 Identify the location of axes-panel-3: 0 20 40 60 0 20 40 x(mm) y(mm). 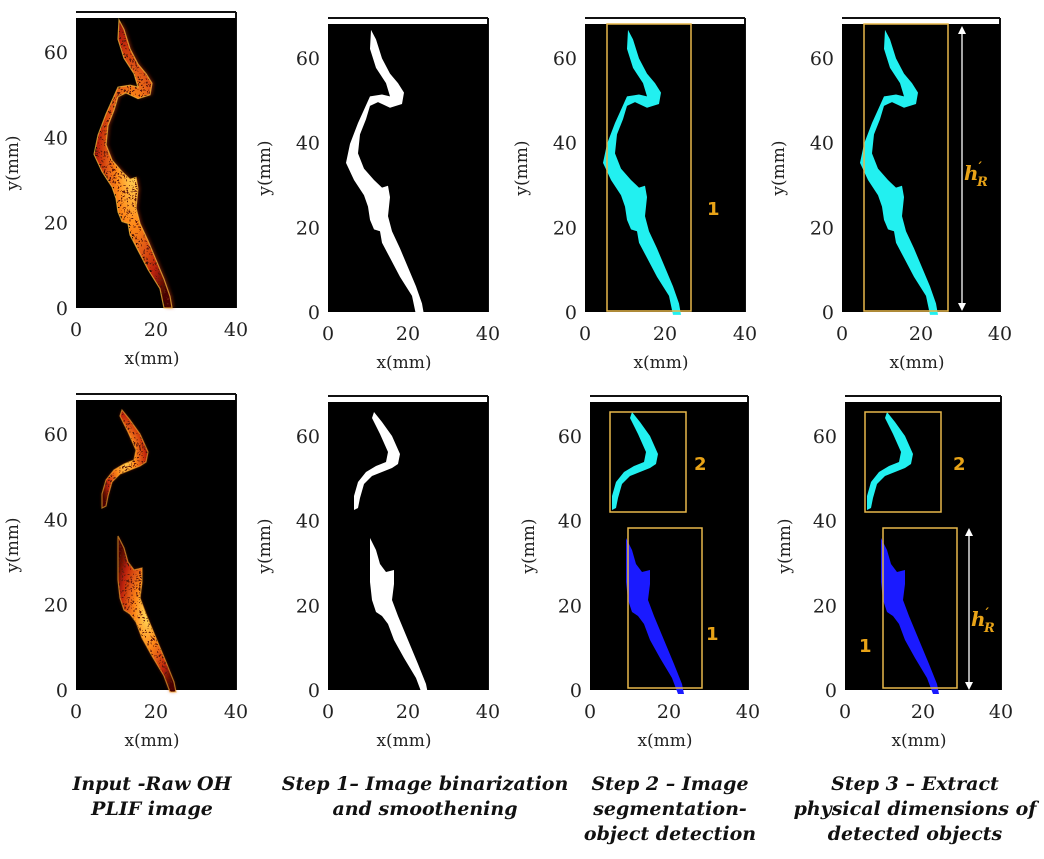
(634, 195).